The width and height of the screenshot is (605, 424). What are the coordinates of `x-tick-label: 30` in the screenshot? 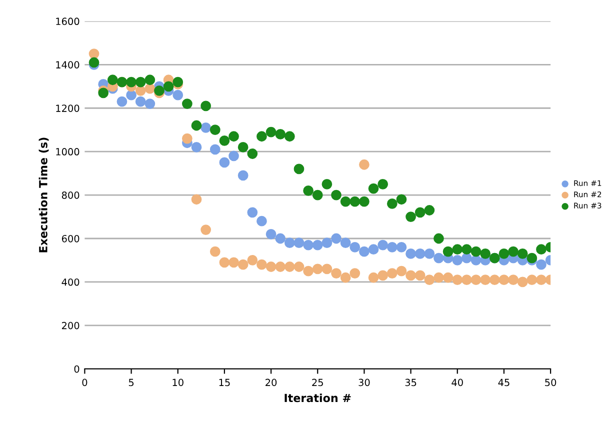 It's located at (364, 382).